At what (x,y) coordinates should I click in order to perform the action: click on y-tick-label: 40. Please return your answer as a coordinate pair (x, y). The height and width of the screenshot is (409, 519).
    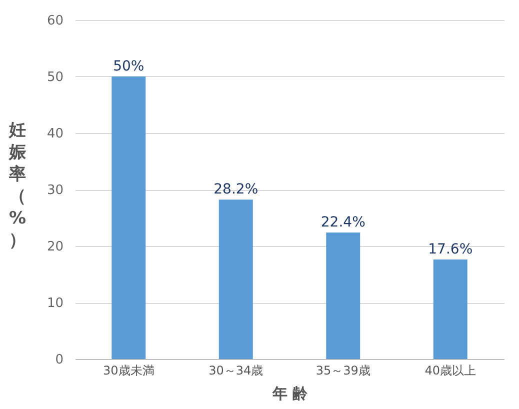
    Looking at the image, I should click on (55, 134).